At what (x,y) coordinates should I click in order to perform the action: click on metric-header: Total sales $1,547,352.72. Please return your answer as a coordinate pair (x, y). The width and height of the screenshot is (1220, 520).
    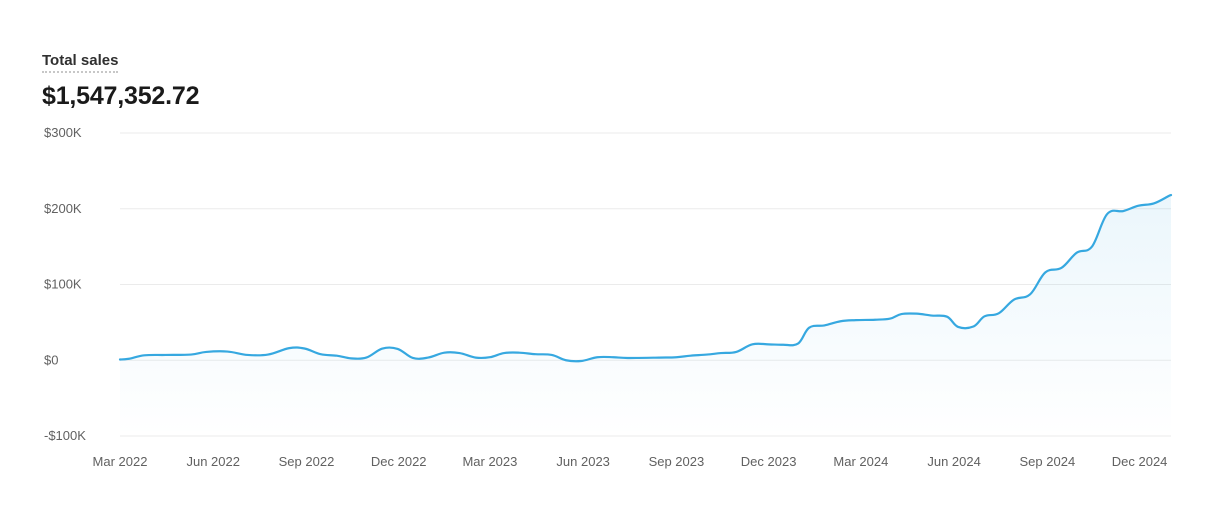
    Looking at the image, I should click on (120, 81).